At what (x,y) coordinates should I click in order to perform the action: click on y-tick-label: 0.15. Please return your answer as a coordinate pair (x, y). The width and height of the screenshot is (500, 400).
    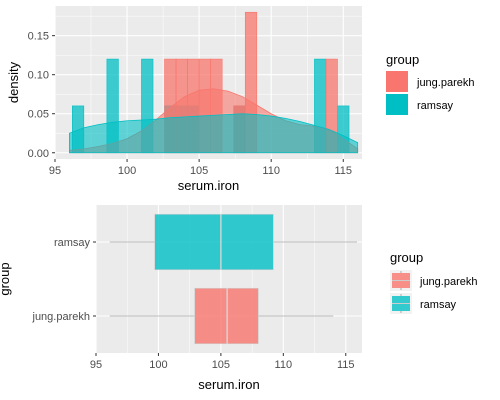
    Looking at the image, I should click on (38, 37).